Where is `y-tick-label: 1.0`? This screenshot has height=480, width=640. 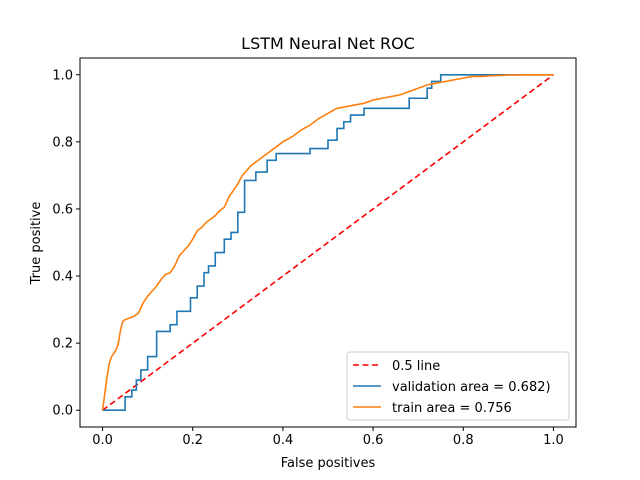 y-tick-label: 1.0 is located at coordinates (62, 75).